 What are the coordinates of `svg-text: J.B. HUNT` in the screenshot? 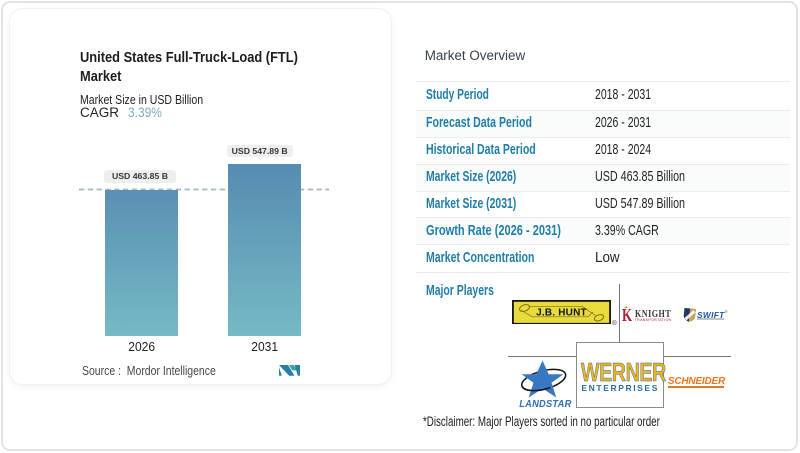 It's located at (561, 312).